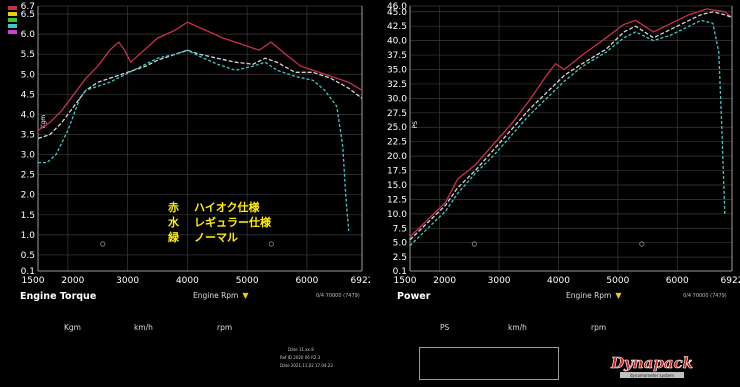 The image size is (740, 387). I want to click on torque-y-tick-label: 2.5, so click(28, 176).